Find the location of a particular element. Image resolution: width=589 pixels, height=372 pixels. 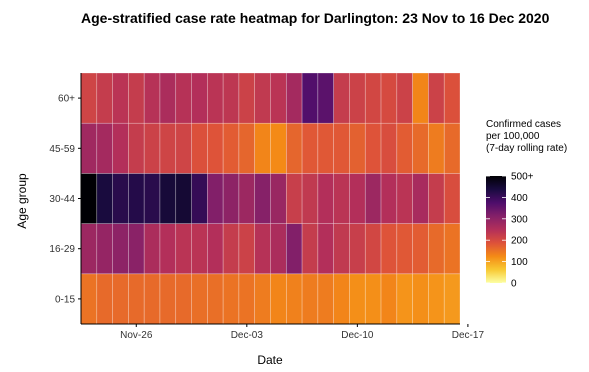

legend-tick-label: 0 is located at coordinates (514, 284).